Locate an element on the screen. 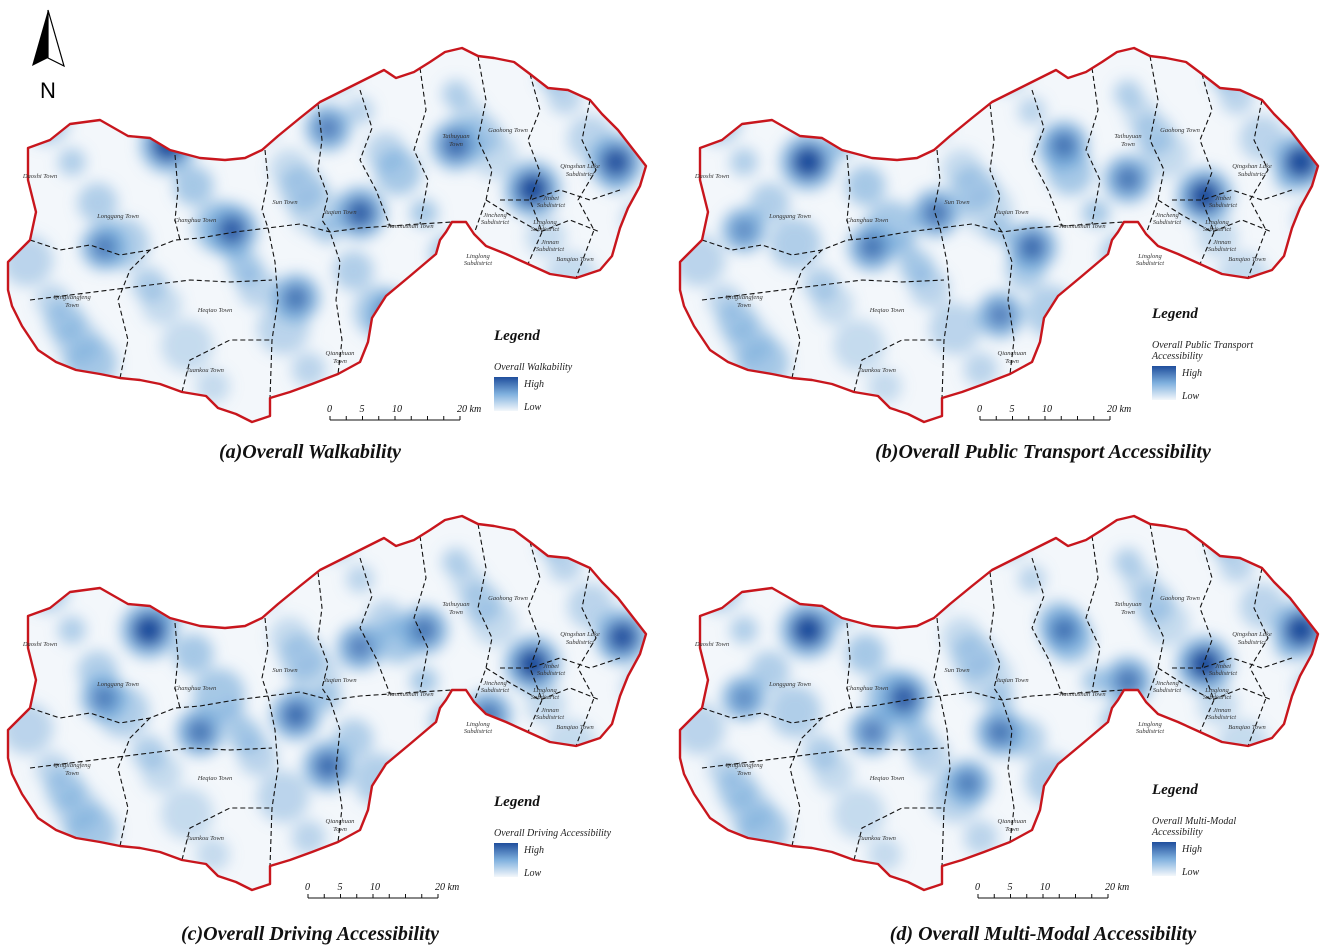  place-label: Jinnan is located at coordinates (550, 242).